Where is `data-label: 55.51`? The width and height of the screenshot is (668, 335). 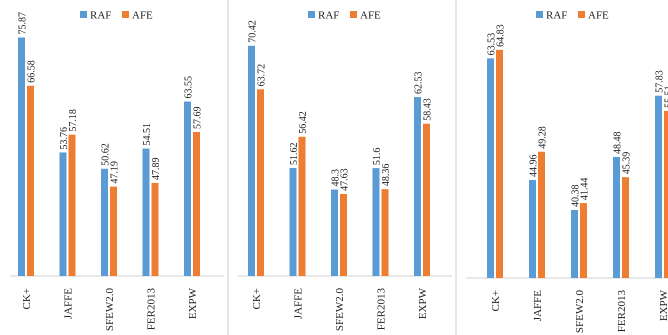 data-label: 55.51 is located at coordinates (666, 96).